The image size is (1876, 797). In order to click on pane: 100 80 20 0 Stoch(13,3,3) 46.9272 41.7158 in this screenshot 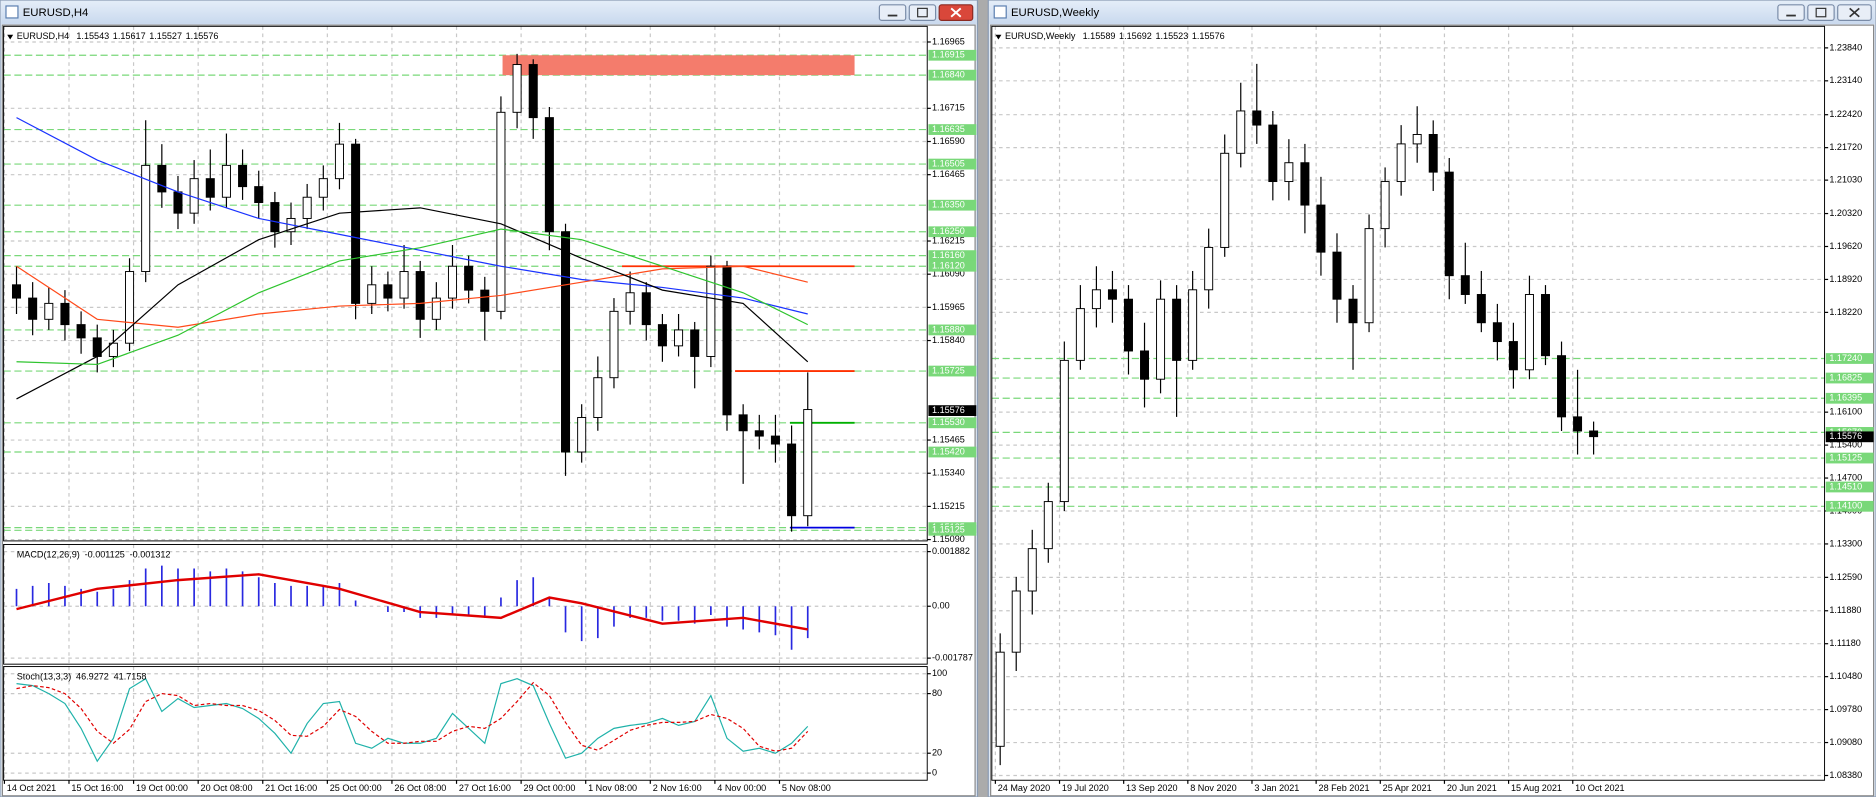, I will do `click(475, 723)`.